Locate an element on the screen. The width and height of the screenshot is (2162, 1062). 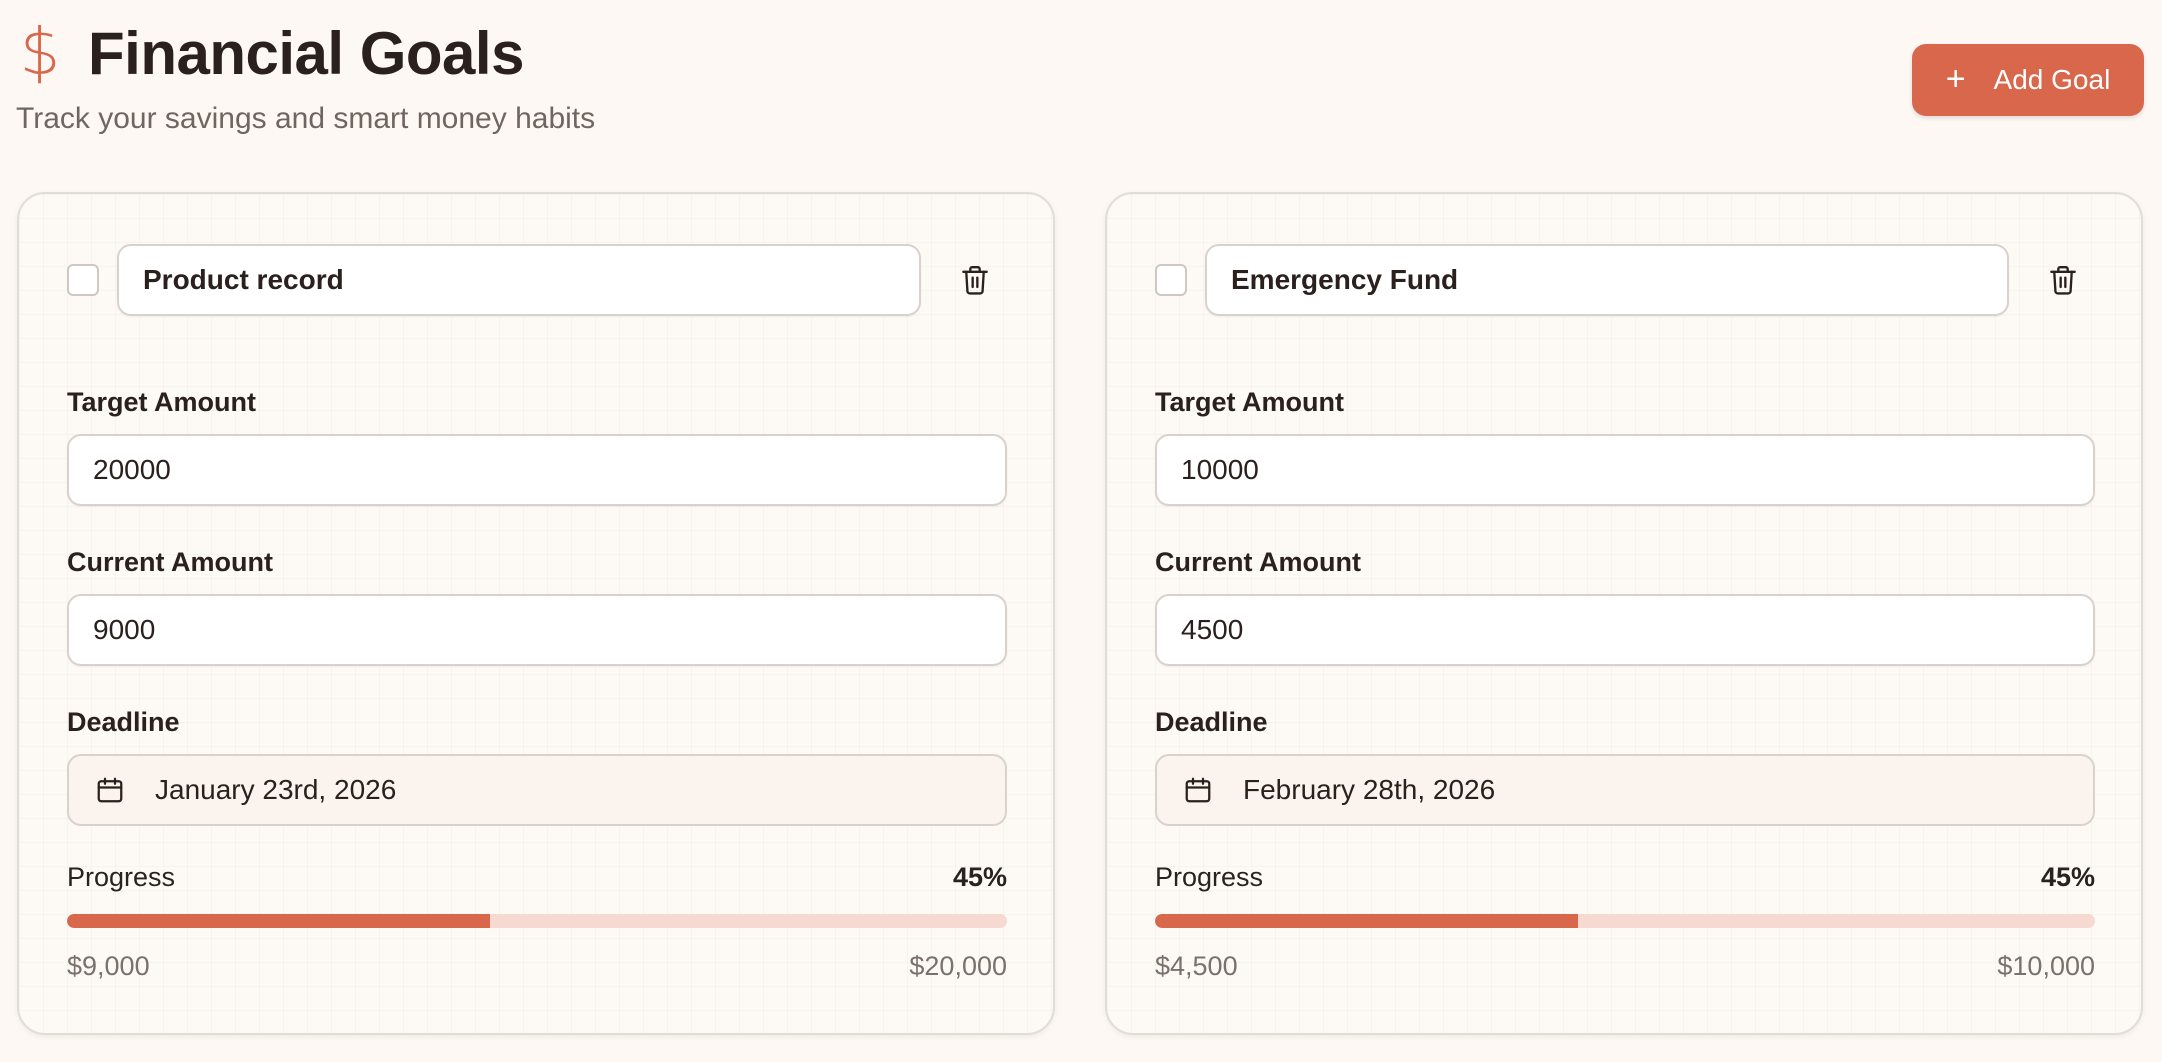
page-title: Financial Goals is located at coordinates (306, 53).